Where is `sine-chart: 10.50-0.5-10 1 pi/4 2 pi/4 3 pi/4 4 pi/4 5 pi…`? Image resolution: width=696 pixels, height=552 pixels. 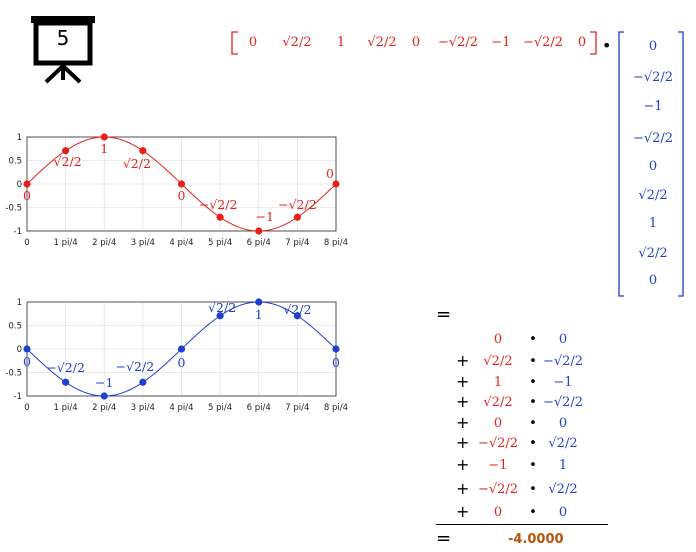 sine-chart: 10.50-0.5-10 1 pi/4 2 pi/4 3 pi/4 4 pi/4 5 pi… is located at coordinates (176, 190).